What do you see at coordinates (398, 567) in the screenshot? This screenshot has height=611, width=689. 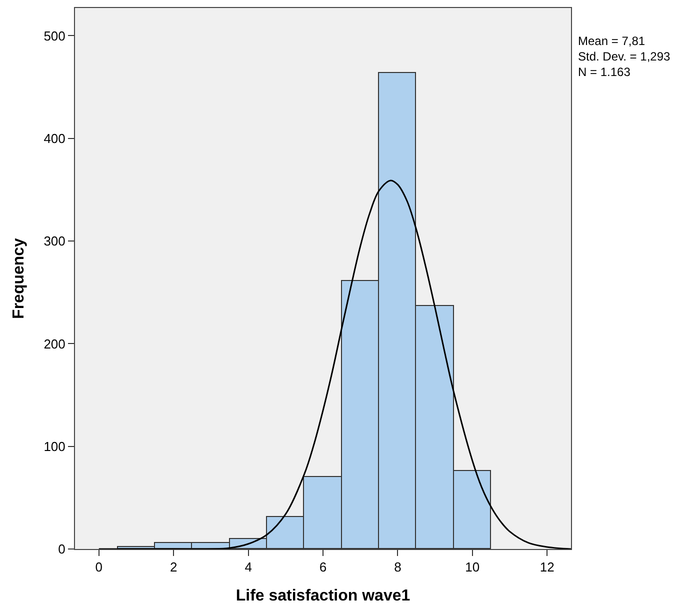 I see `x-tick-label: 8` at bounding box center [398, 567].